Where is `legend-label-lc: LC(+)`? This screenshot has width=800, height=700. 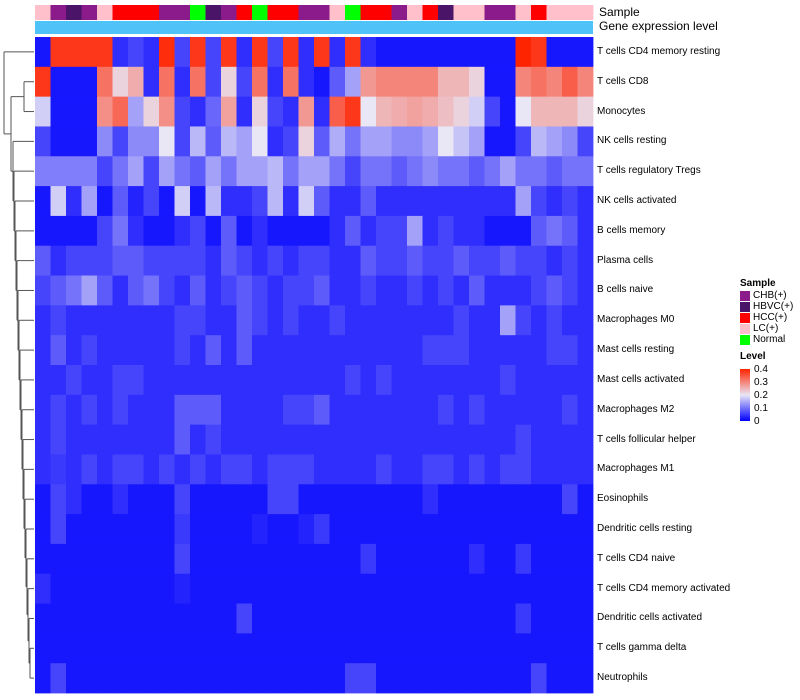 legend-label-lc: LC(+) is located at coordinates (766, 328).